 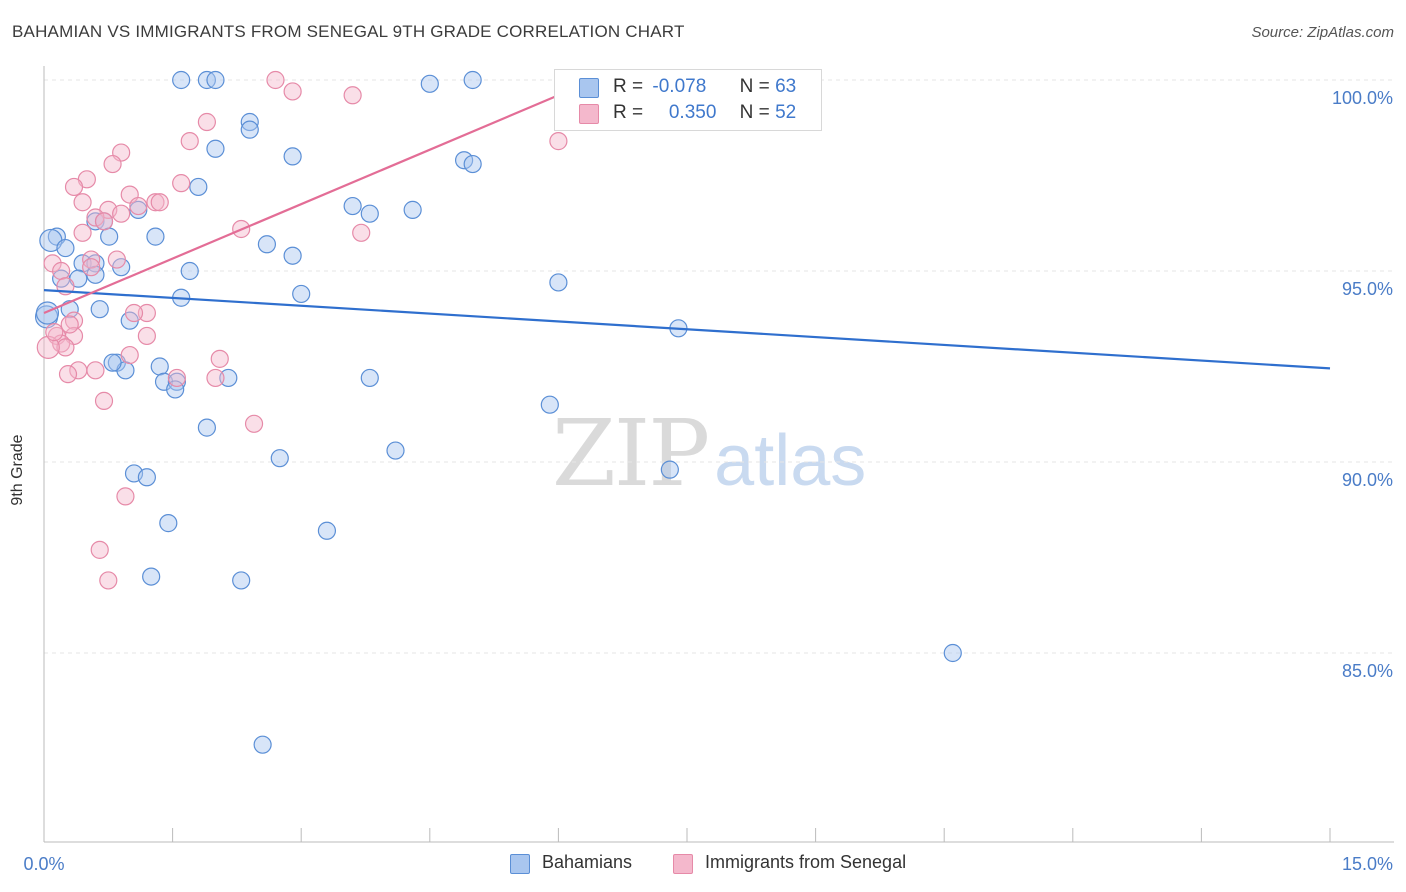 What do you see at coordinates (1367, 480) in the screenshot?
I see `y-tick-label: 90.0%` at bounding box center [1367, 480].